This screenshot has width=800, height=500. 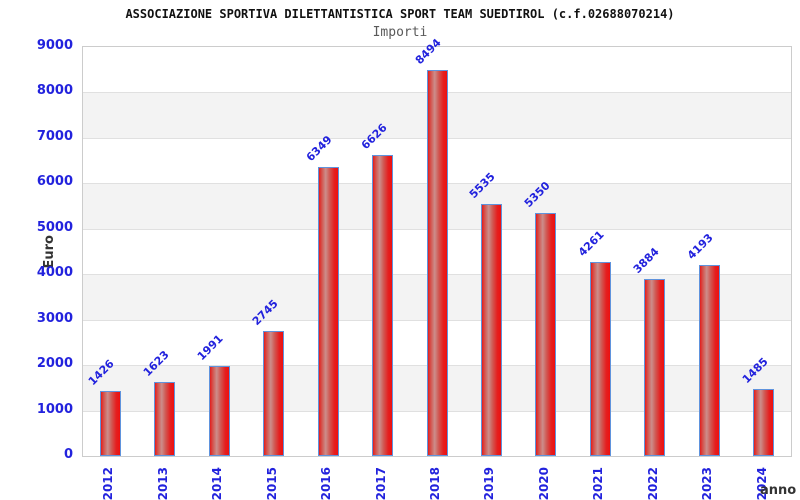 I want to click on y-tick-label: 1000, so click(x=54, y=409).